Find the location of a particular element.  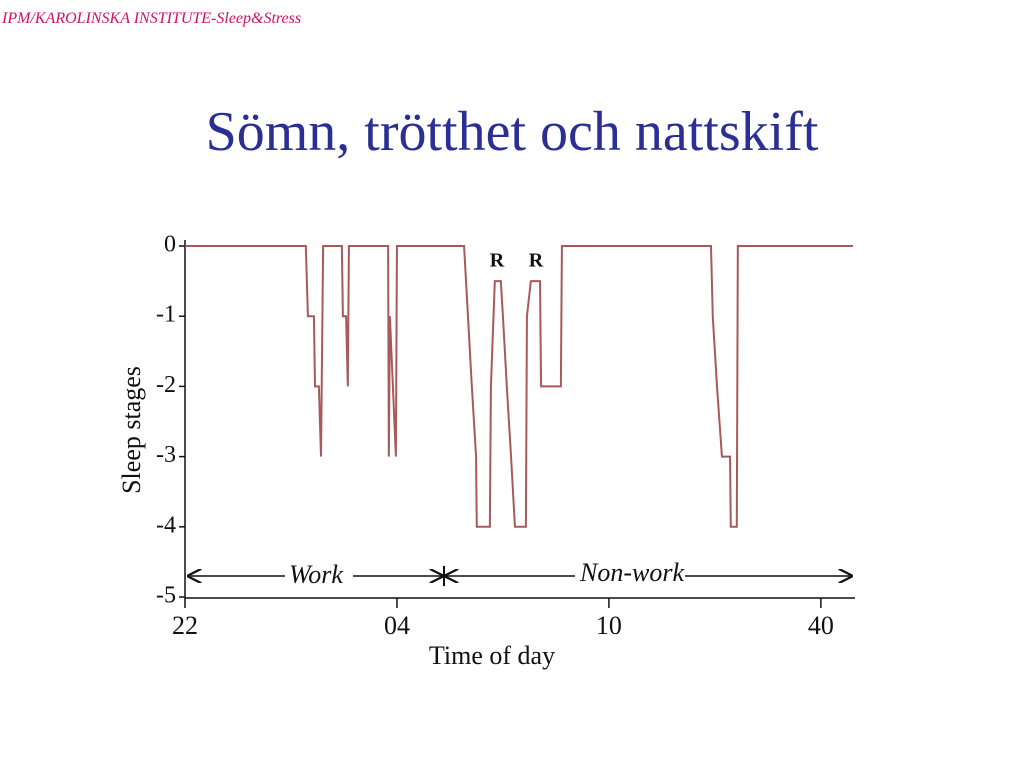

y-tick-label: -4 is located at coordinates (166, 525).